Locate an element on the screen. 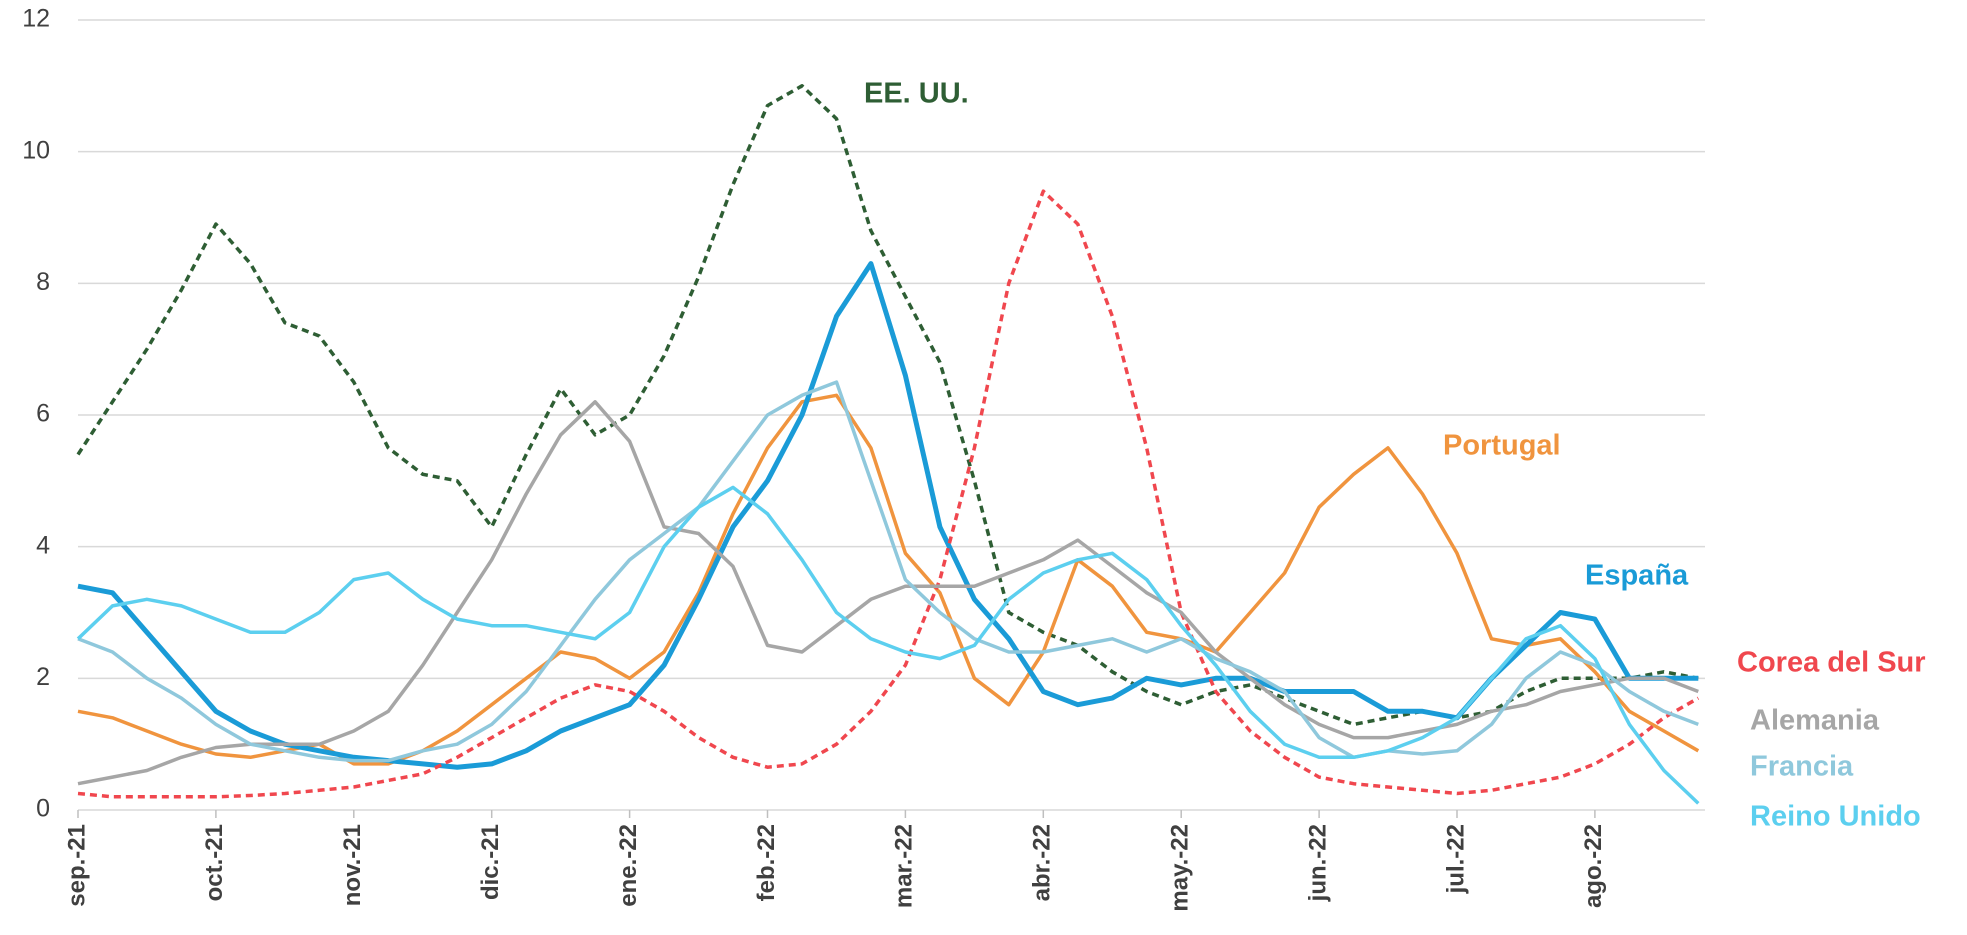 The height and width of the screenshot is (935, 1967). x-tick-label: sep.-21 is located at coordinates (76, 865).